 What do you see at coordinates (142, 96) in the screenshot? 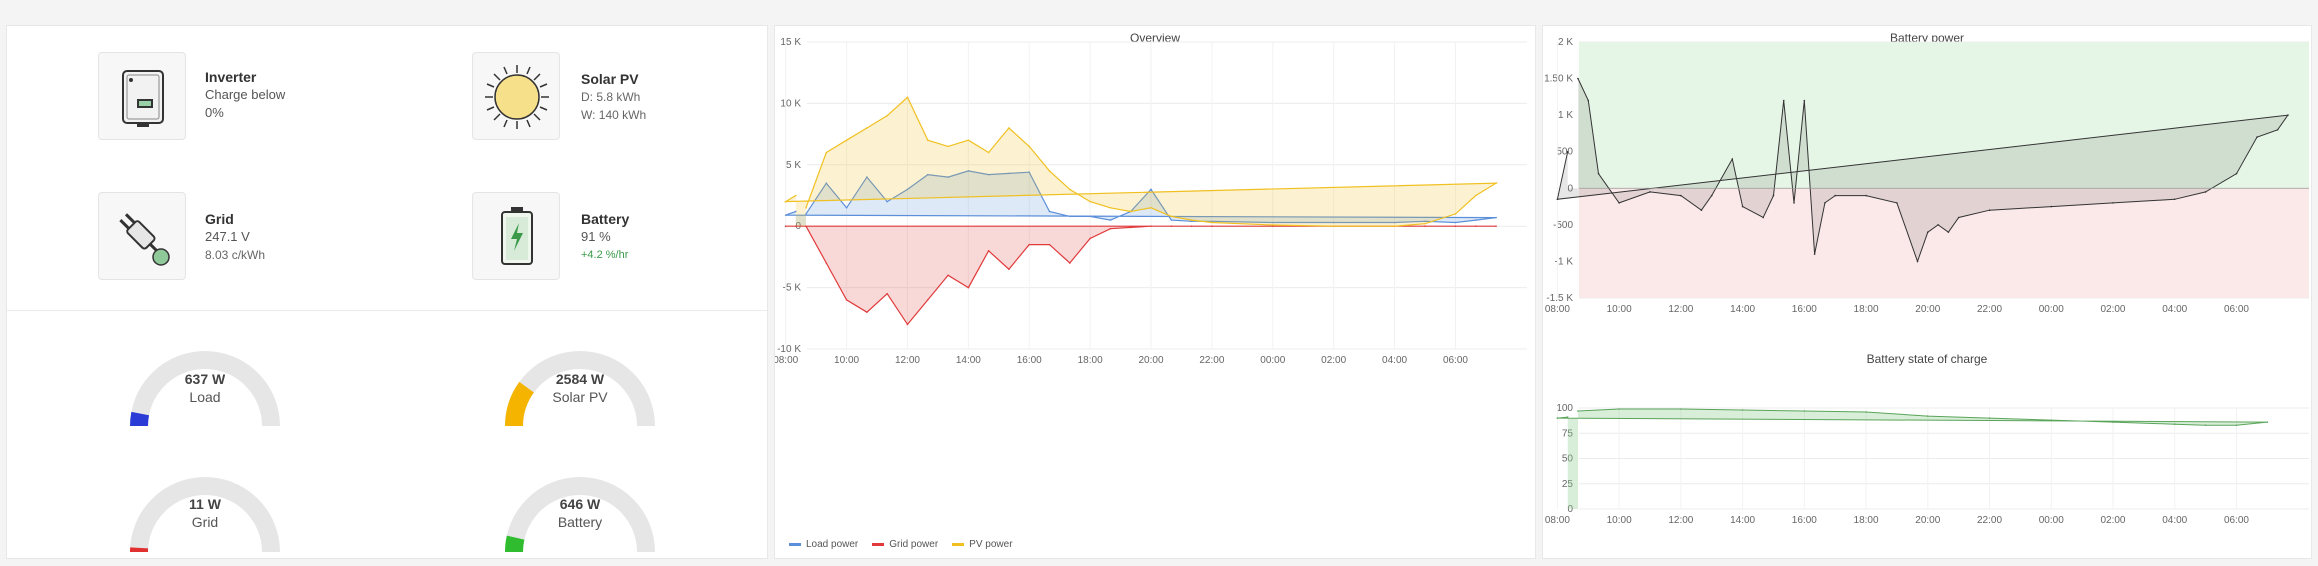
I see `inverter-card` at bounding box center [142, 96].